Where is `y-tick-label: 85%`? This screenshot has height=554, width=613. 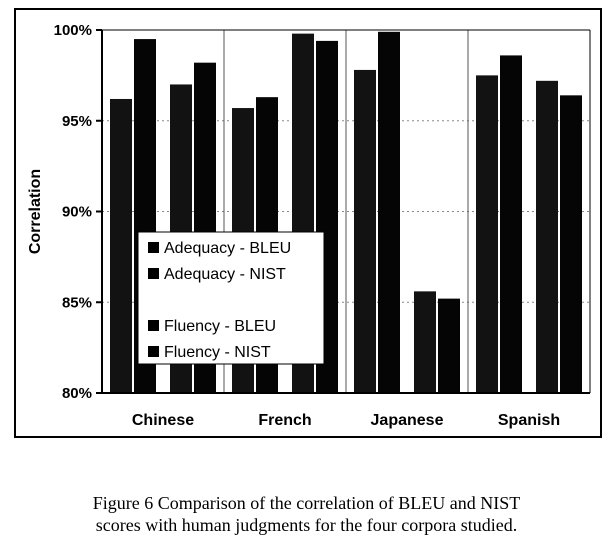
y-tick-label: 85% is located at coordinates (77, 302).